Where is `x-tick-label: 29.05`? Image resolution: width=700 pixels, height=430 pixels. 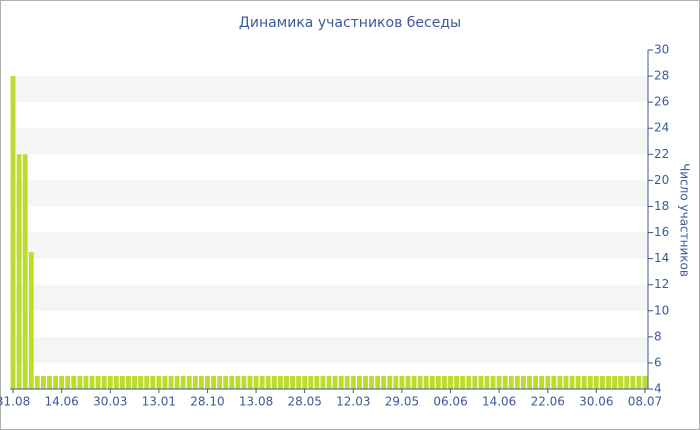
x-tick-label: 29.05 is located at coordinates (402, 402).